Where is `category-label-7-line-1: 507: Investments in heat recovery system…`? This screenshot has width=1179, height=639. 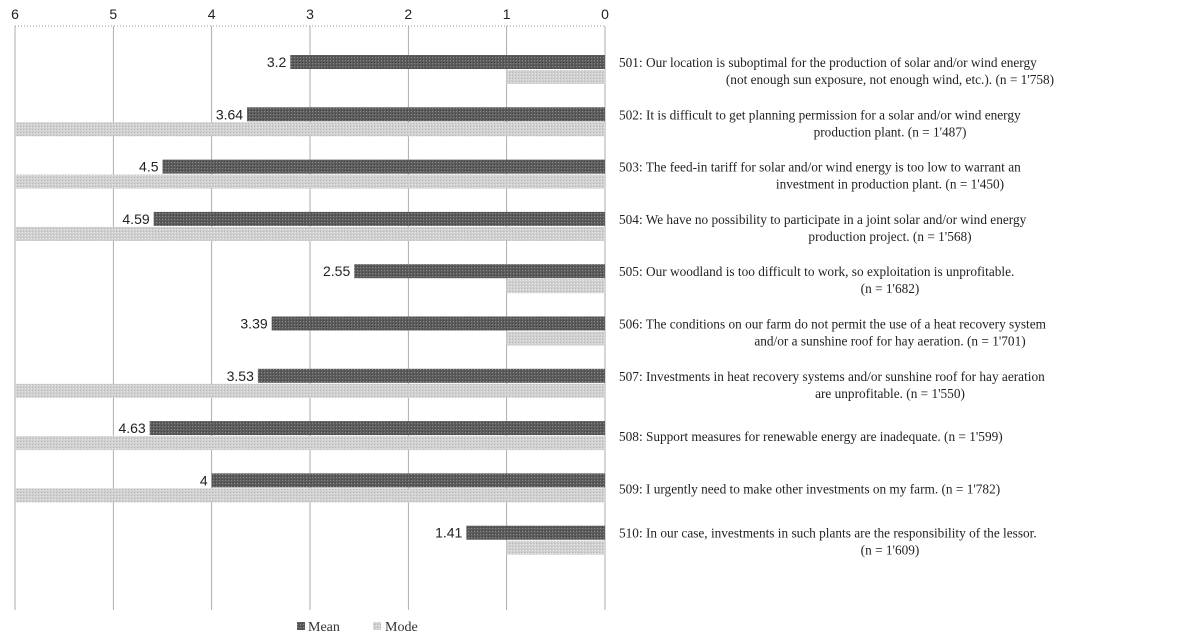 category-label-7-line-1: 507: Investments in heat recovery system… is located at coordinates (832, 376).